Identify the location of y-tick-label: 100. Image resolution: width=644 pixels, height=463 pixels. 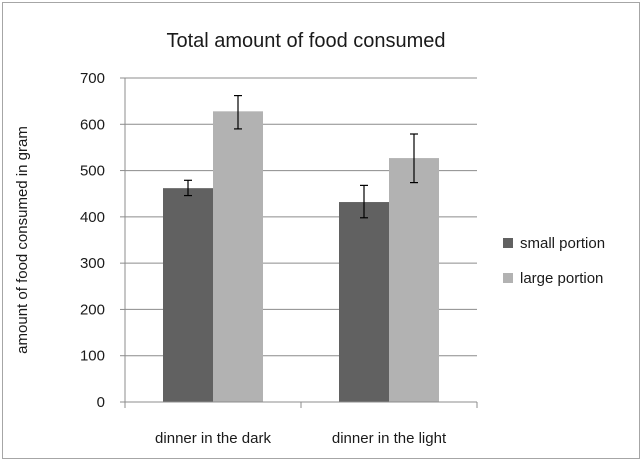
(92, 356).